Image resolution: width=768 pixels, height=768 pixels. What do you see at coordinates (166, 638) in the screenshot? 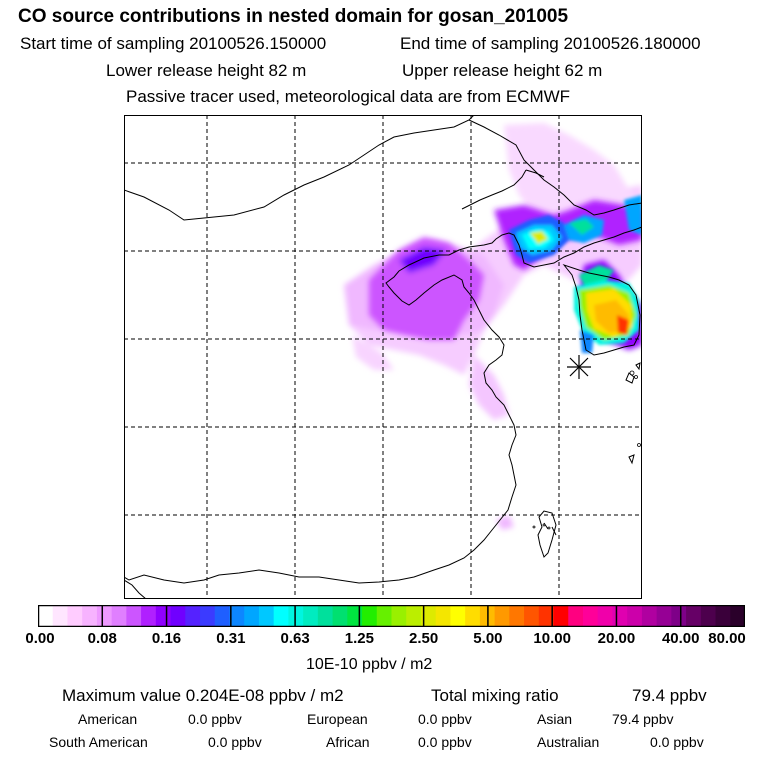
I see `colorbar-tick-label: 0.16` at bounding box center [166, 638].